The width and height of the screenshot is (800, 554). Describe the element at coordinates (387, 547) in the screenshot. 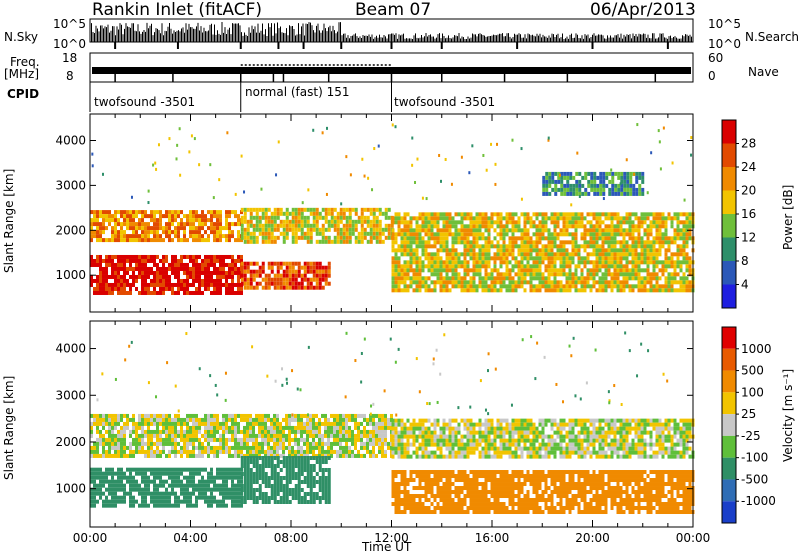

I see `xaxis-label: Time UT` at that location.